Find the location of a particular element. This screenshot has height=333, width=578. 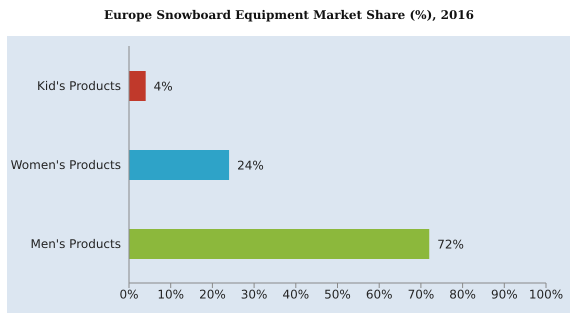

x-tick-label: 100% is located at coordinates (546, 295).